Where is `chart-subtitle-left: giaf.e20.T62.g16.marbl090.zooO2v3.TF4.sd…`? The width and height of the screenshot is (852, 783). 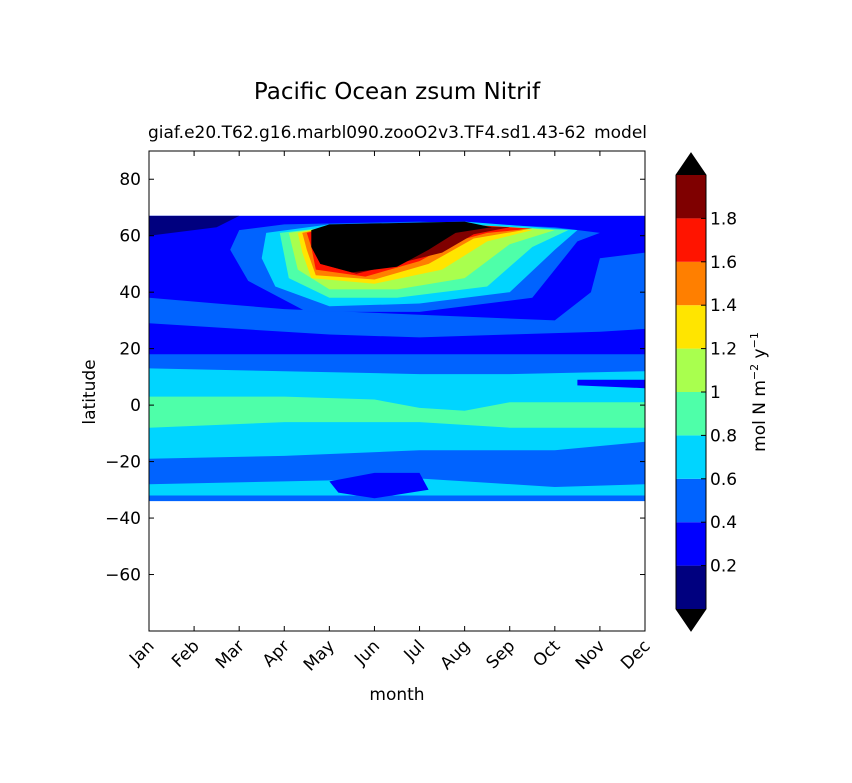 chart-subtitle-left: giaf.e20.T62.g16.marbl090.zooO2v3.TF4.sd… is located at coordinates (367, 133).